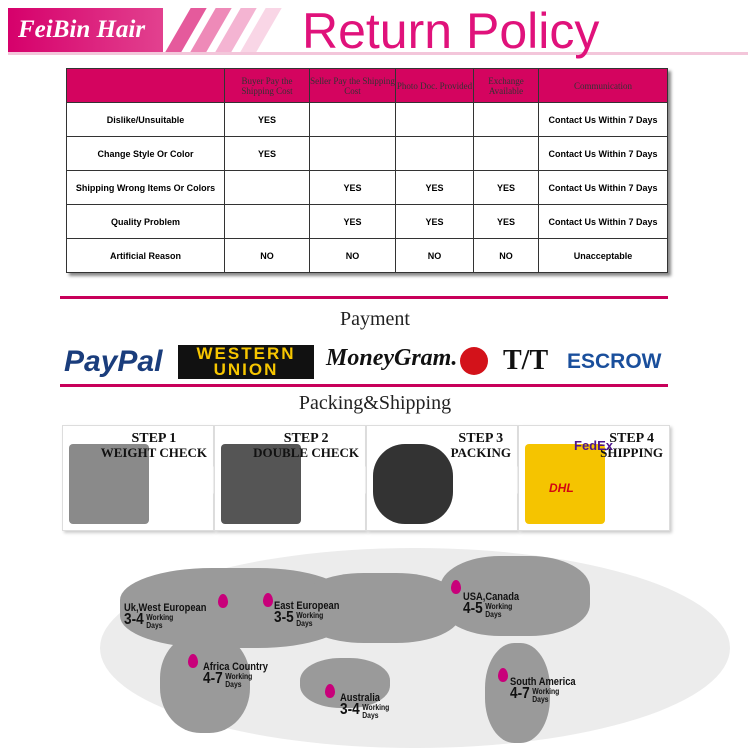 The height and width of the screenshot is (750, 750). What do you see at coordinates (603, 85) in the screenshot?
I see `col-header: Communication` at bounding box center [603, 85].